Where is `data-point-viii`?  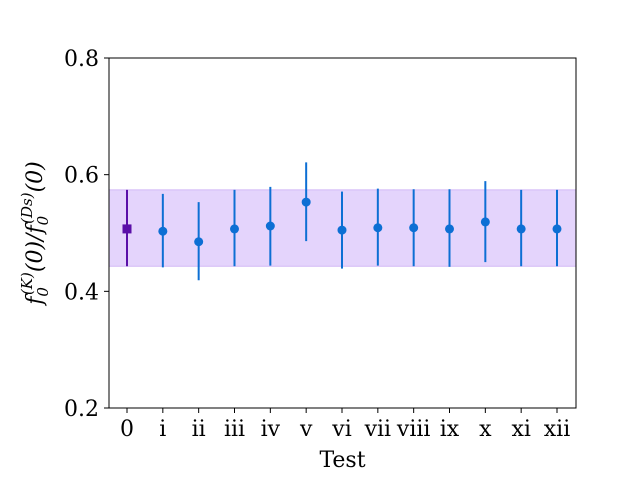
data-point-viii is located at coordinates (414, 228).